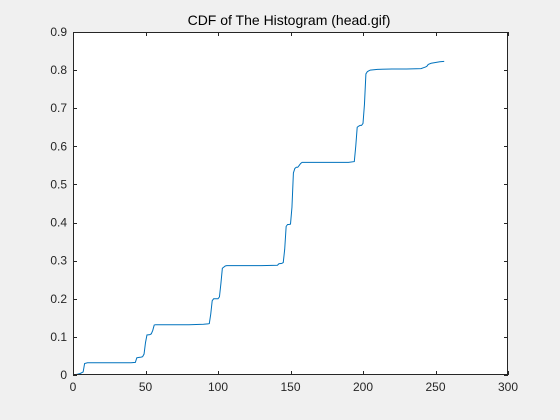 The width and height of the screenshot is (560, 420). Describe the element at coordinates (146, 387) in the screenshot. I see `x-tick-label: 50` at that location.